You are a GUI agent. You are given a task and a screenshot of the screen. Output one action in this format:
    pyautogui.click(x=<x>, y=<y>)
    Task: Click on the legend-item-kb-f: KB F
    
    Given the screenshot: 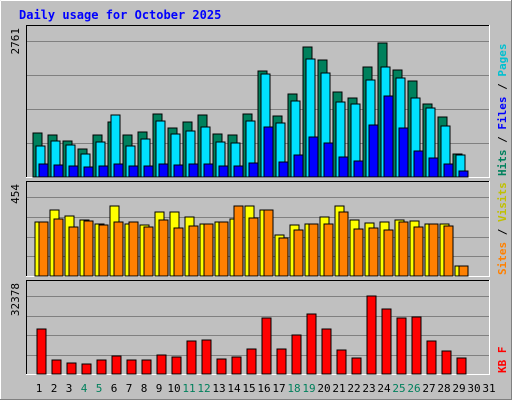 What is the action you would take?
    pyautogui.click(x=502, y=360)
    